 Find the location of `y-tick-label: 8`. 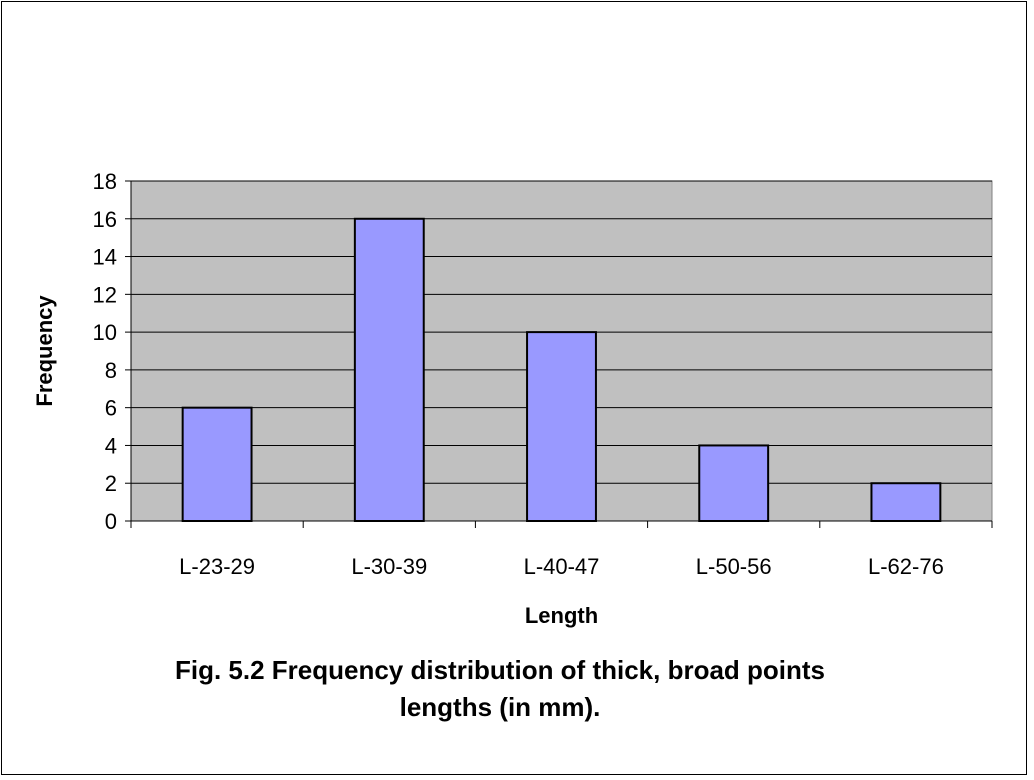

y-tick-label: 8 is located at coordinates (111, 370).